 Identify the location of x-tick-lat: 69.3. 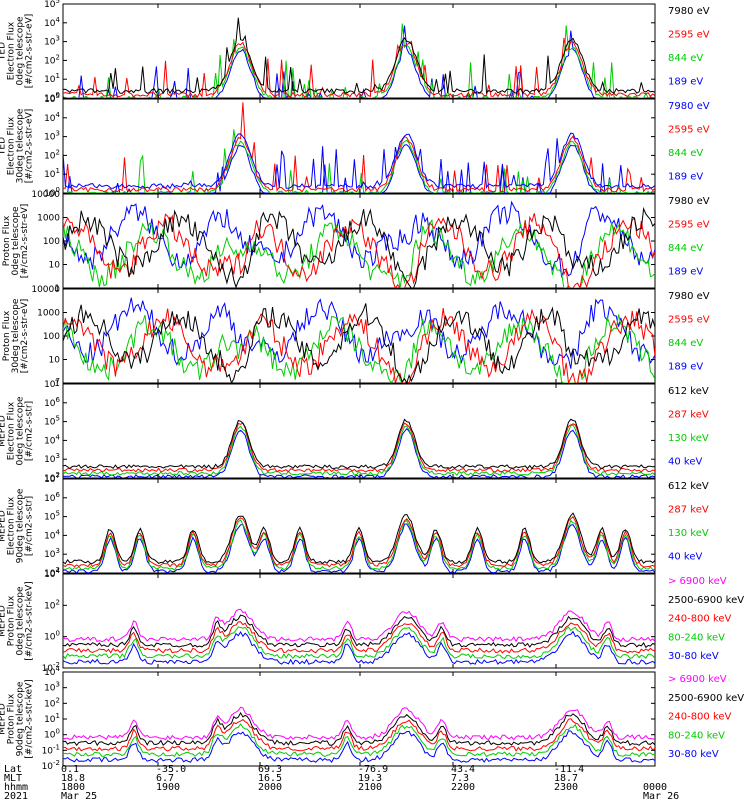
(270, 769).